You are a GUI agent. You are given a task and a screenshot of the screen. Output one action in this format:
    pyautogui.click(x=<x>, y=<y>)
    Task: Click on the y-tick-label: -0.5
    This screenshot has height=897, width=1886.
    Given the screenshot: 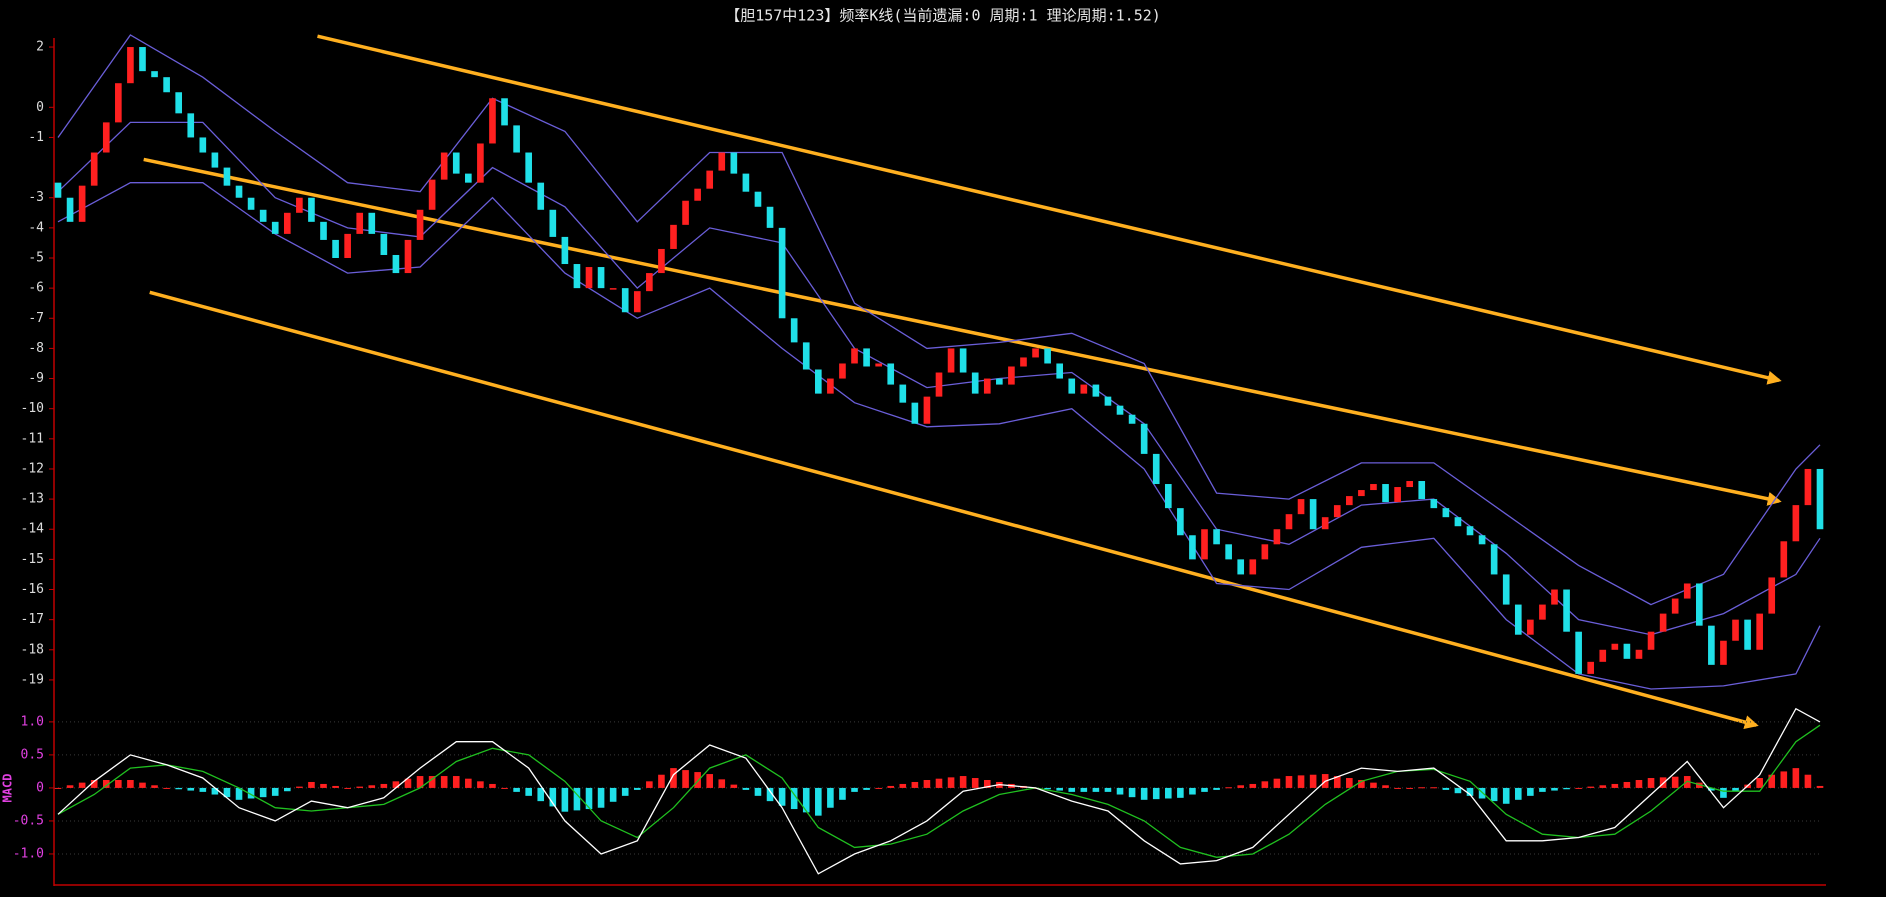 What is the action you would take?
    pyautogui.click(x=28, y=820)
    